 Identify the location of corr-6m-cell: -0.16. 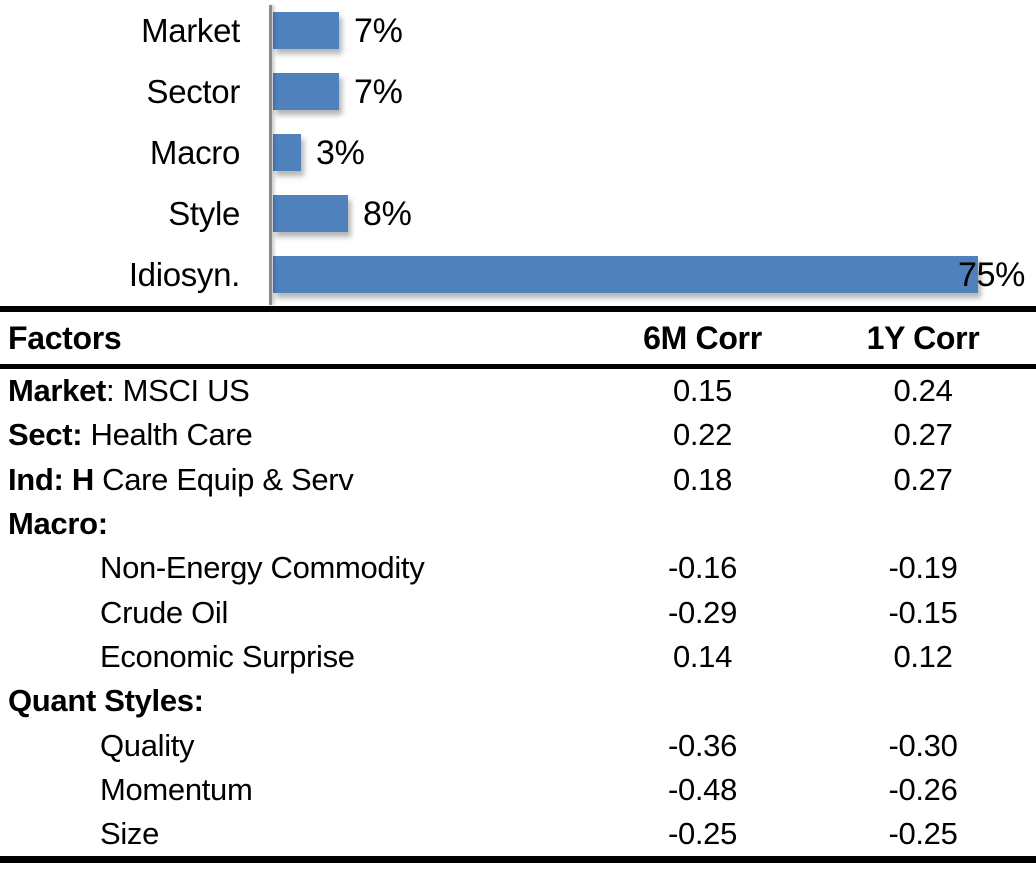
(702, 568).